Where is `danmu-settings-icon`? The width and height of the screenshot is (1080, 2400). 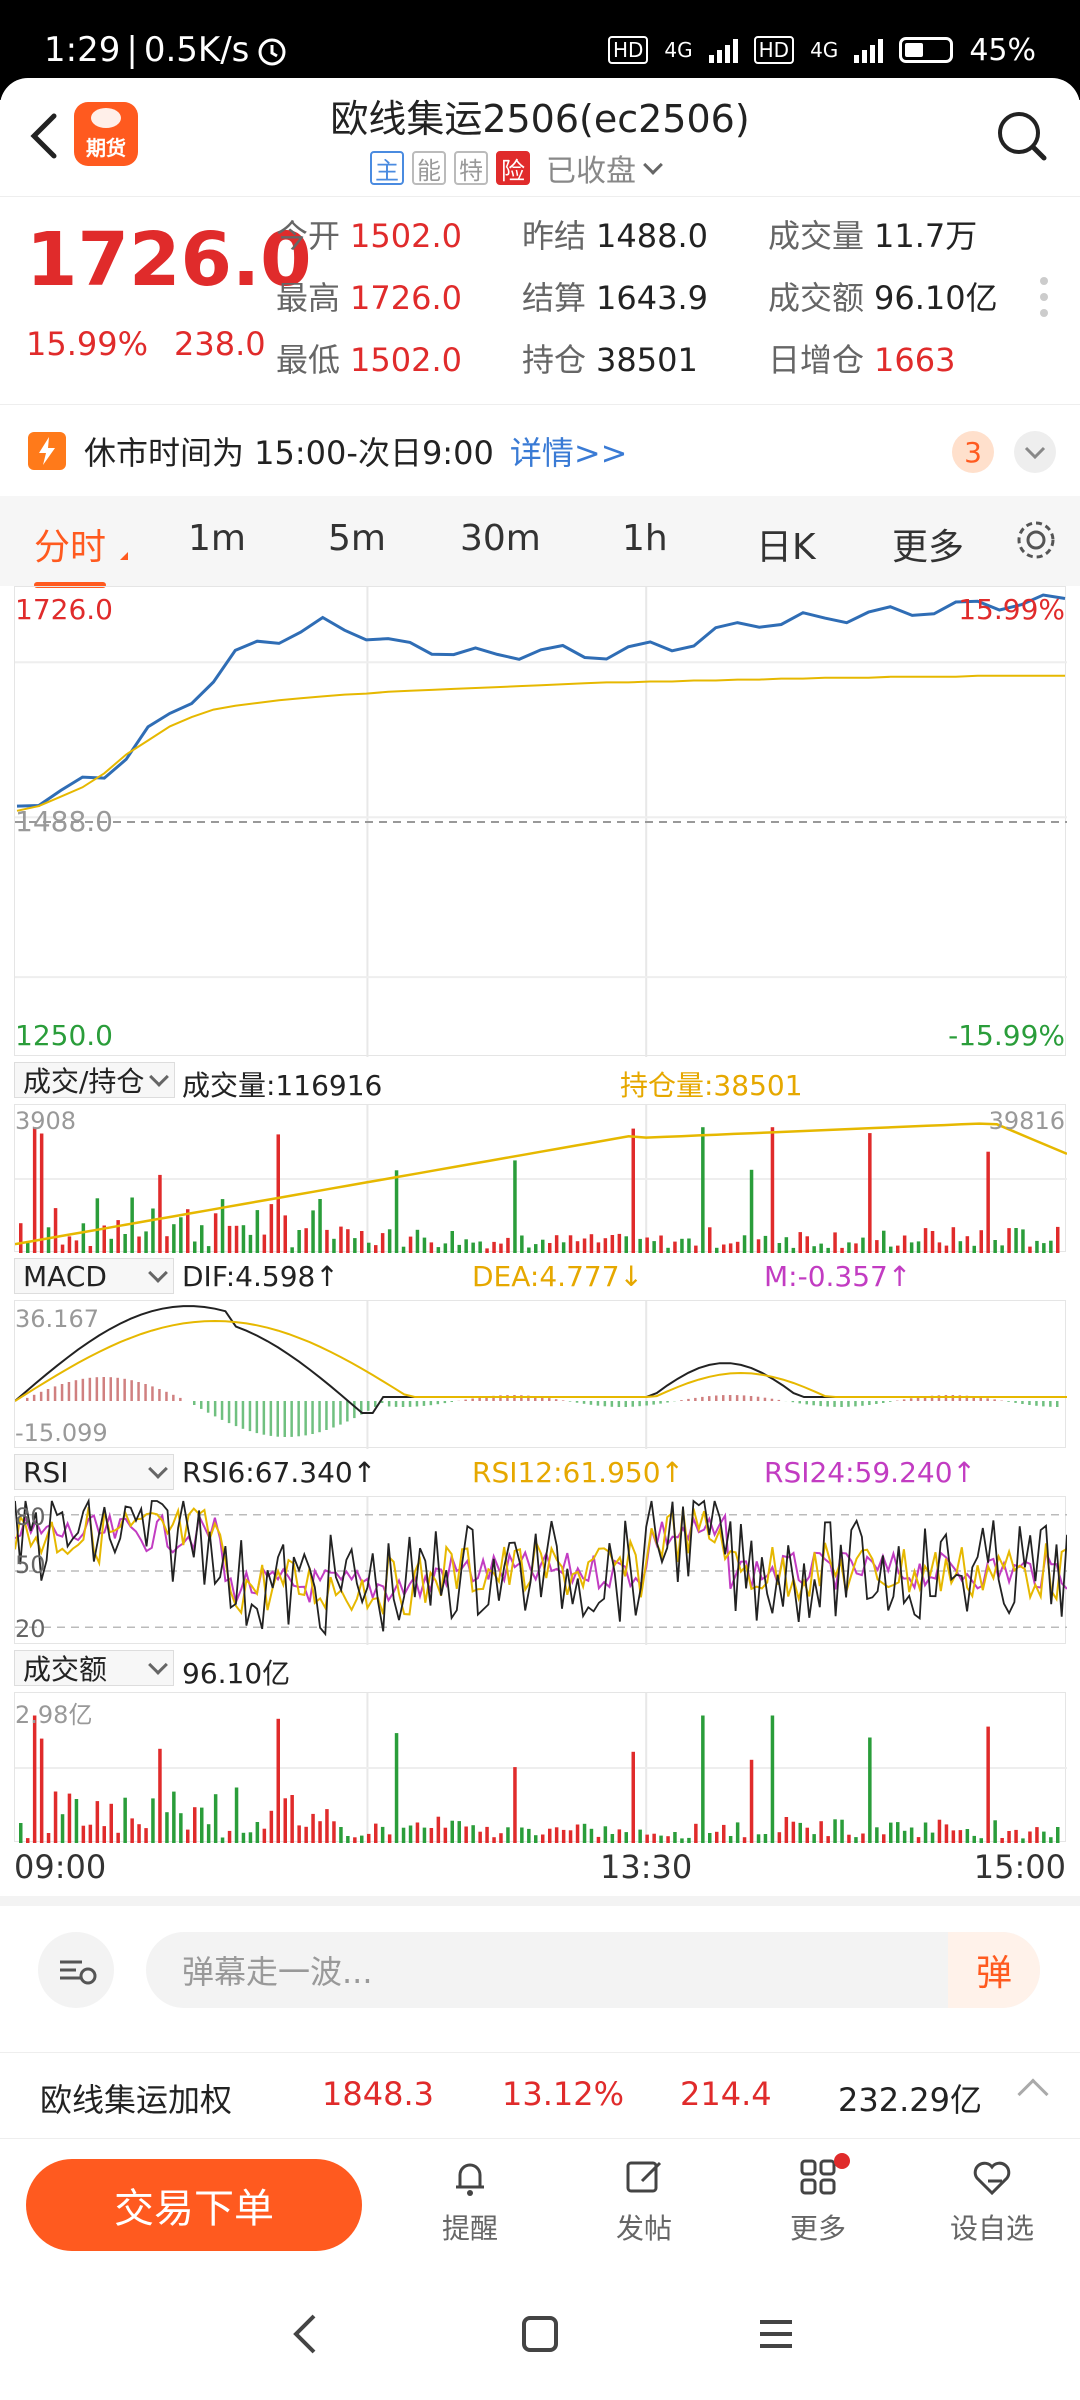
danmu-settings-icon is located at coordinates (76, 1970).